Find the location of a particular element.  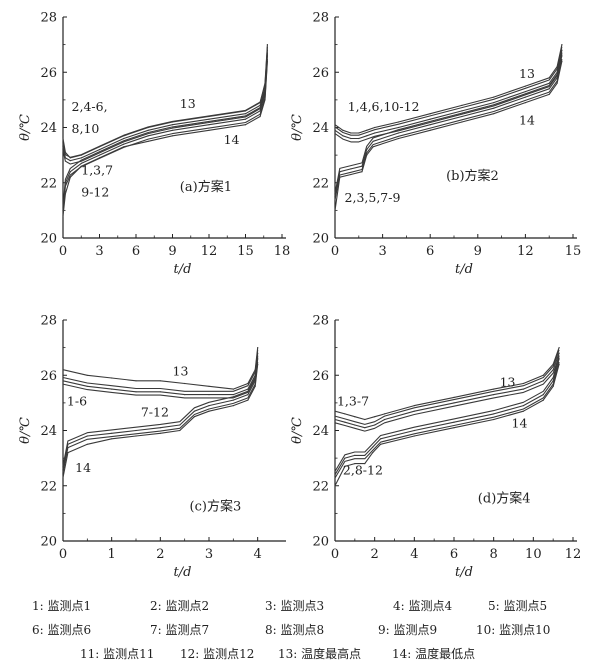

y-tick-label: 22 is located at coordinates (48, 486).